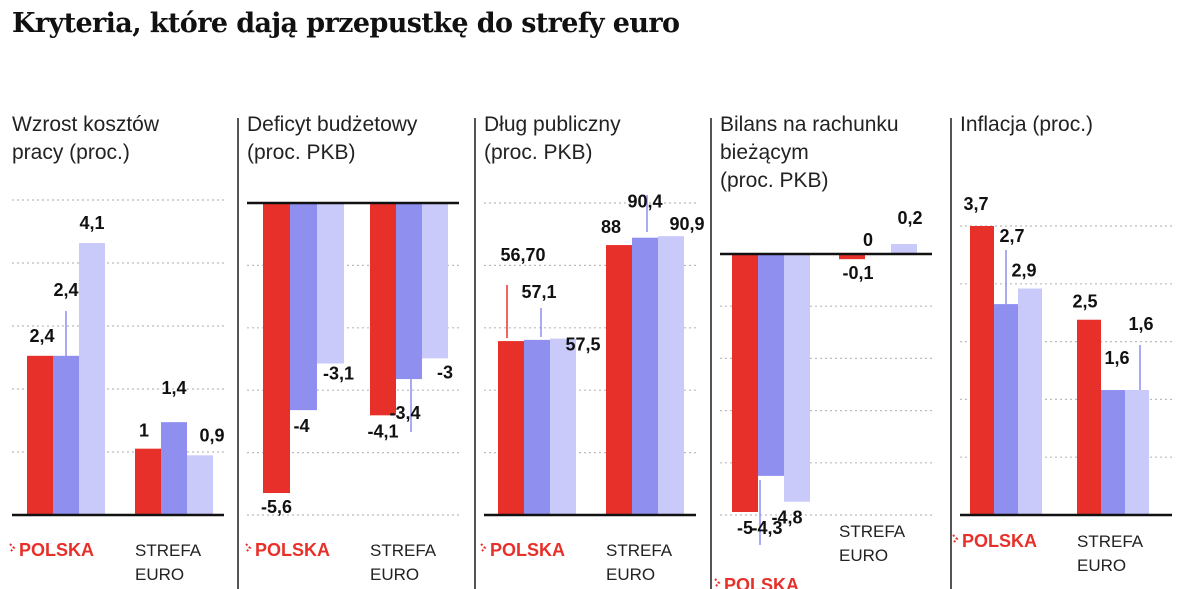 Image resolution: width=1200 pixels, height=589 pixels. I want to click on data-label: -4,3, so click(766, 528).